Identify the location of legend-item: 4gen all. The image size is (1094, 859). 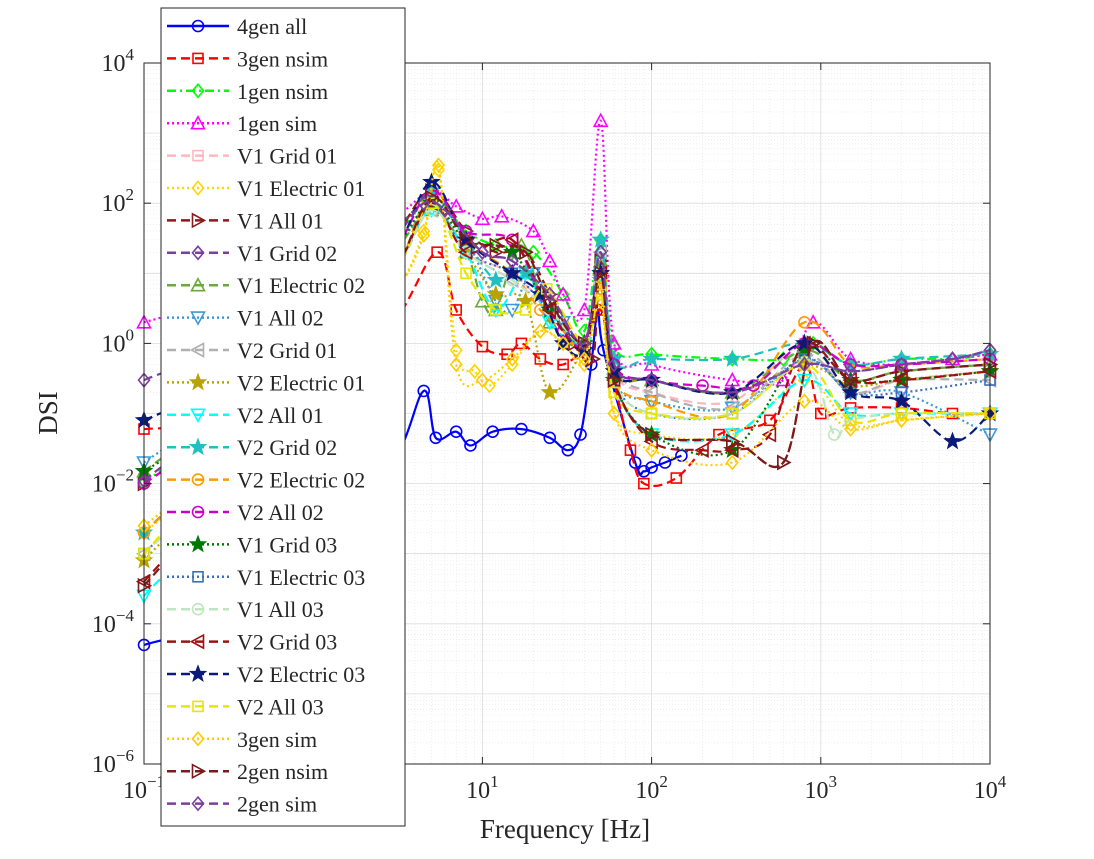
(237, 26).